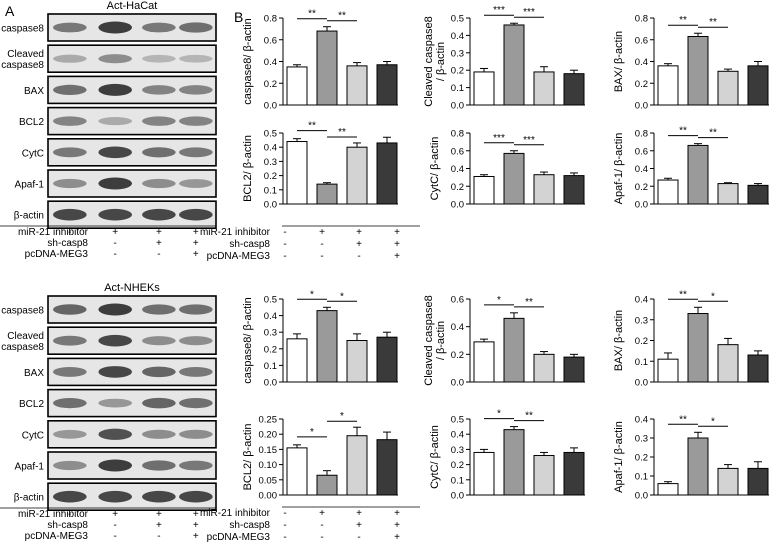 Image resolution: width=778 pixels, height=545 pixels. I want to click on blot-row-label: β-actin, so click(29, 216).